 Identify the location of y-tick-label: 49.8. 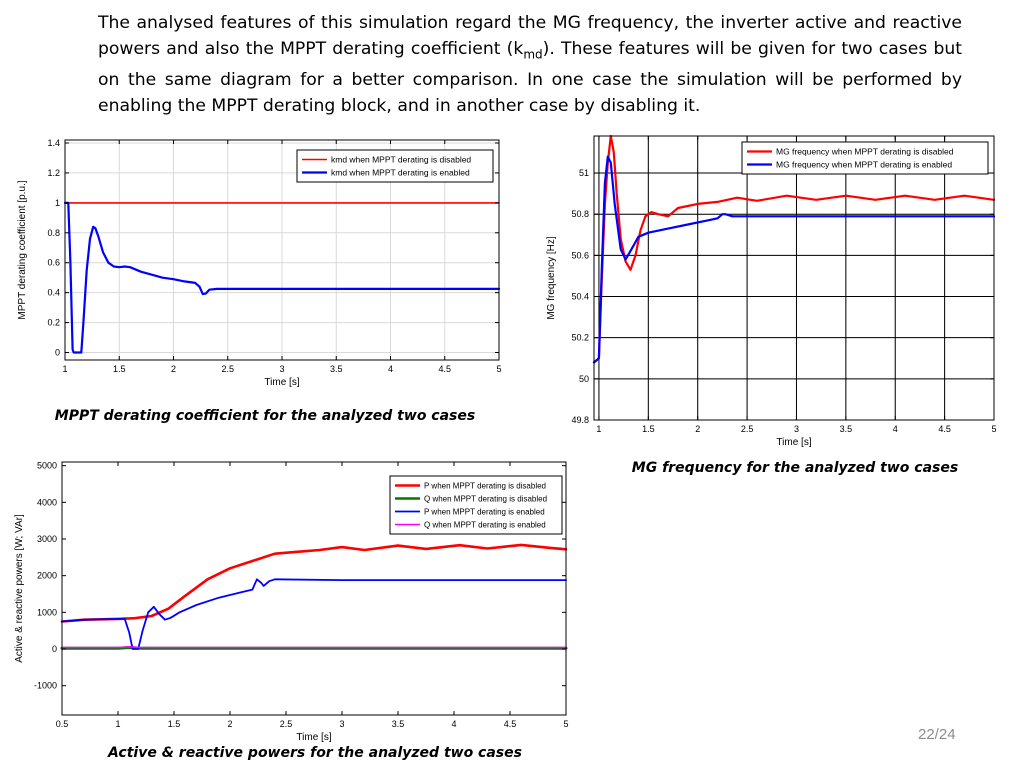
(580, 420).